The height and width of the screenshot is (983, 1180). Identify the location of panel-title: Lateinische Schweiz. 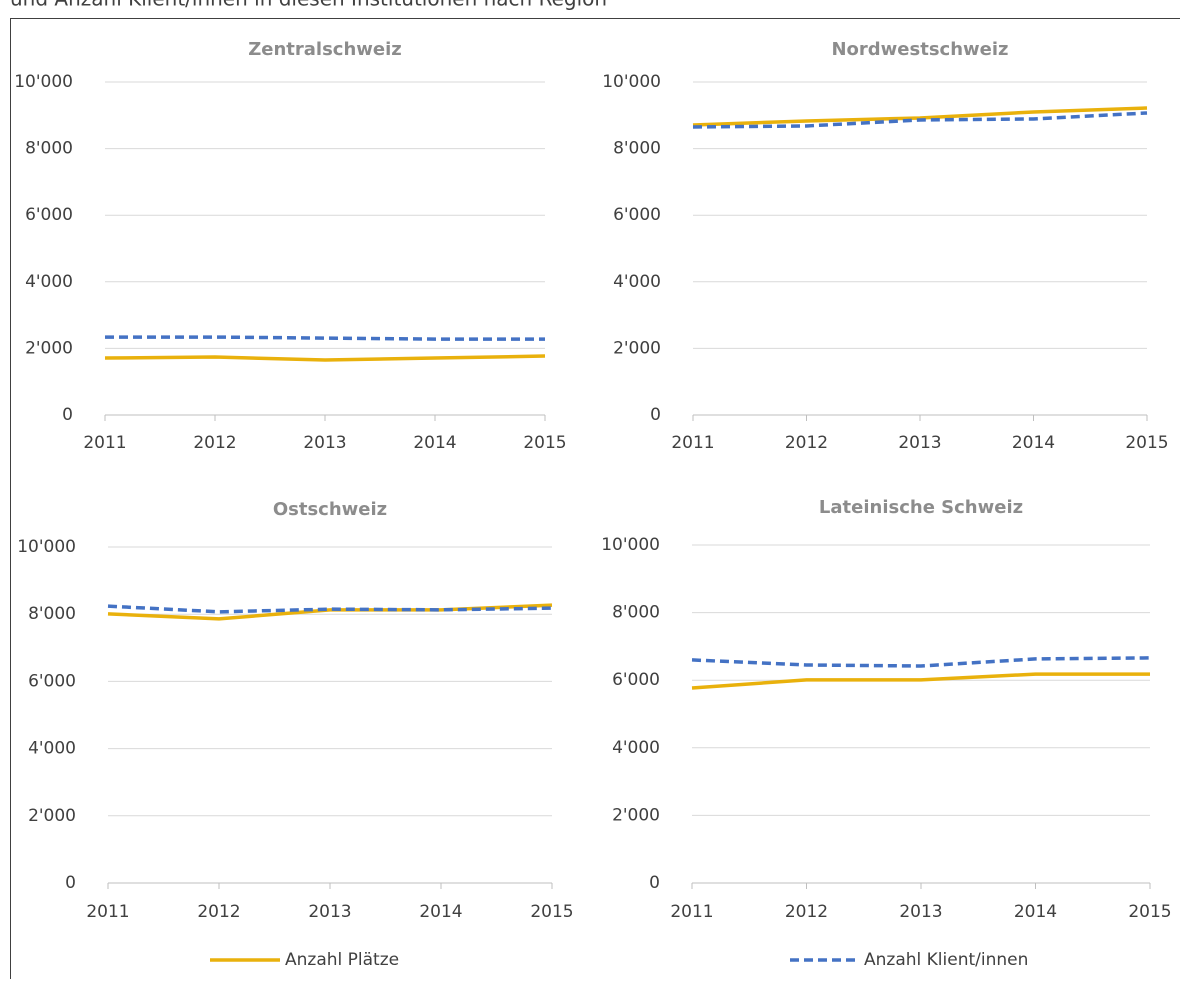
(921, 507).